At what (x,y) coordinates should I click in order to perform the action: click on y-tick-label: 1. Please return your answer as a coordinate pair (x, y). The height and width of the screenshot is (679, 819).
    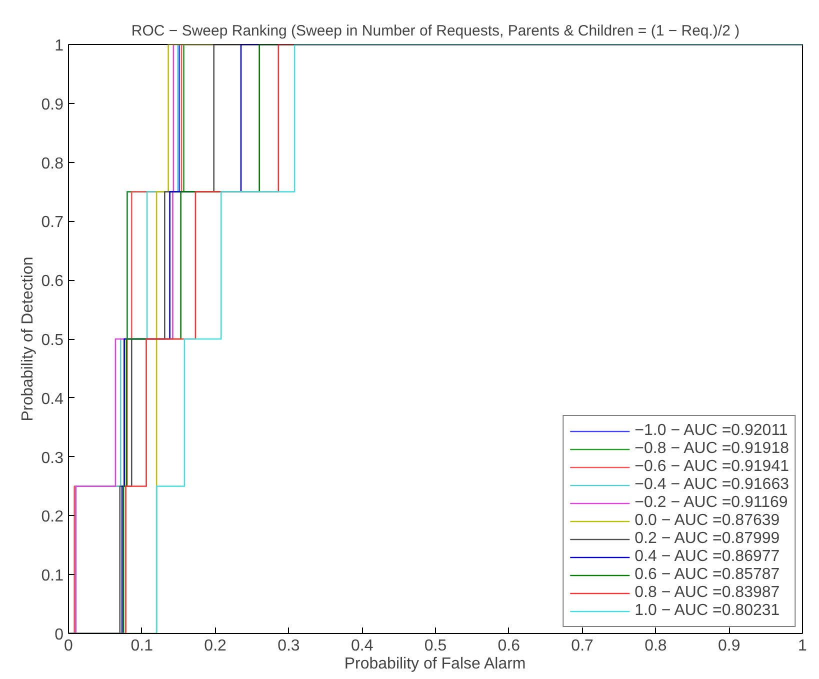
    Looking at the image, I should click on (59, 46).